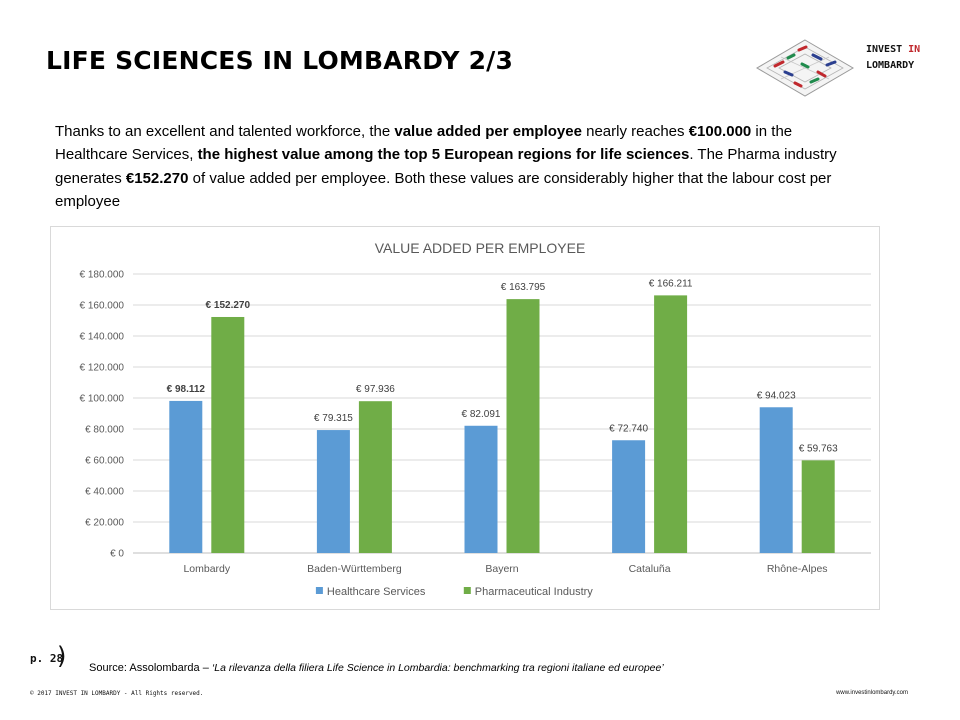  Describe the element at coordinates (186, 389) in the screenshot. I see `data-label: € 98.112` at that location.